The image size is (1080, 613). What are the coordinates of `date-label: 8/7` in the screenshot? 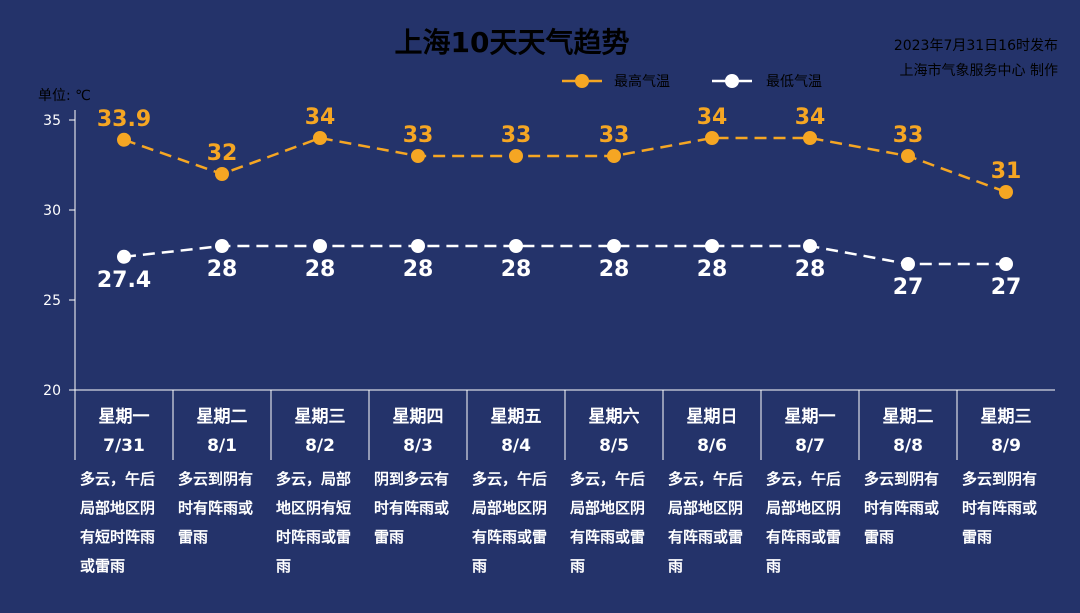 It's located at (810, 446).